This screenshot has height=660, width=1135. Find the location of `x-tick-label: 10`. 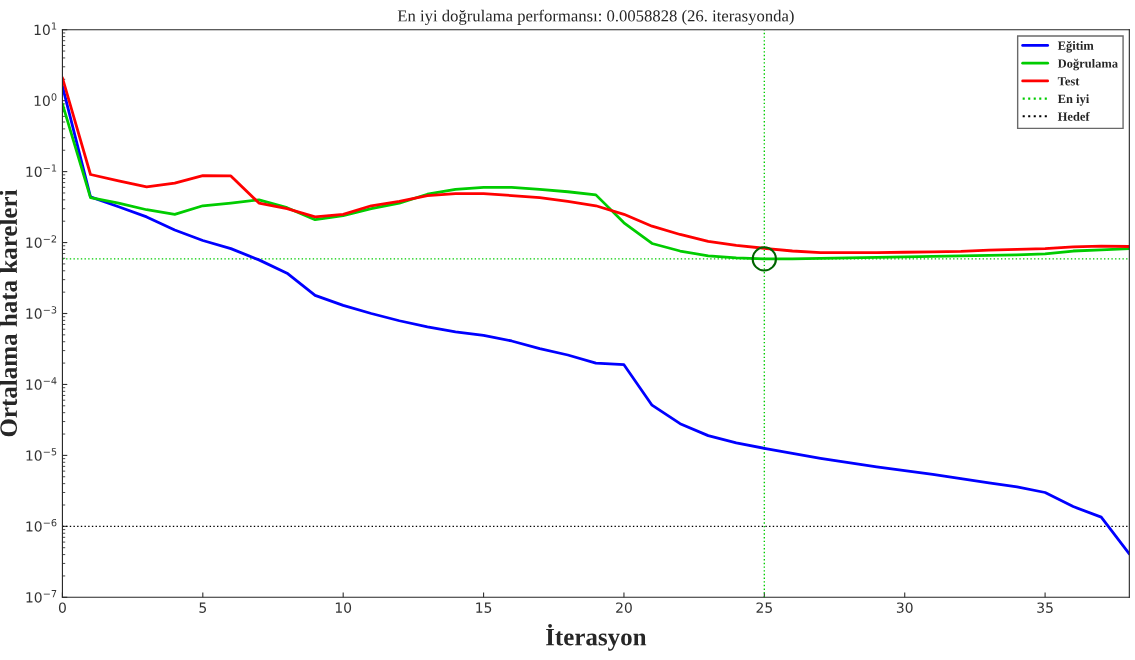

x-tick-label: 10 is located at coordinates (343, 607).